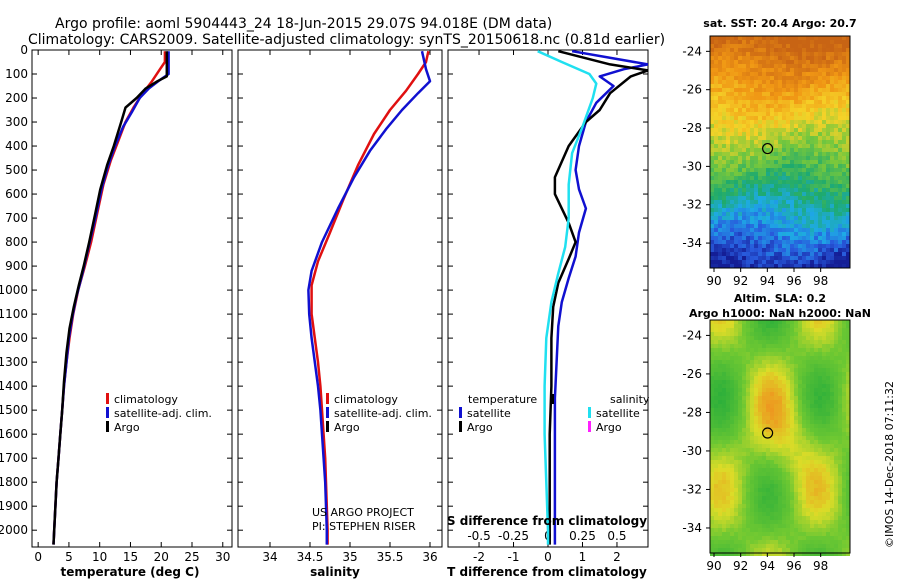 The height and width of the screenshot is (580, 900). What do you see at coordinates (460, 426) in the screenshot?
I see `legend-swatch-t-argo` at bounding box center [460, 426].